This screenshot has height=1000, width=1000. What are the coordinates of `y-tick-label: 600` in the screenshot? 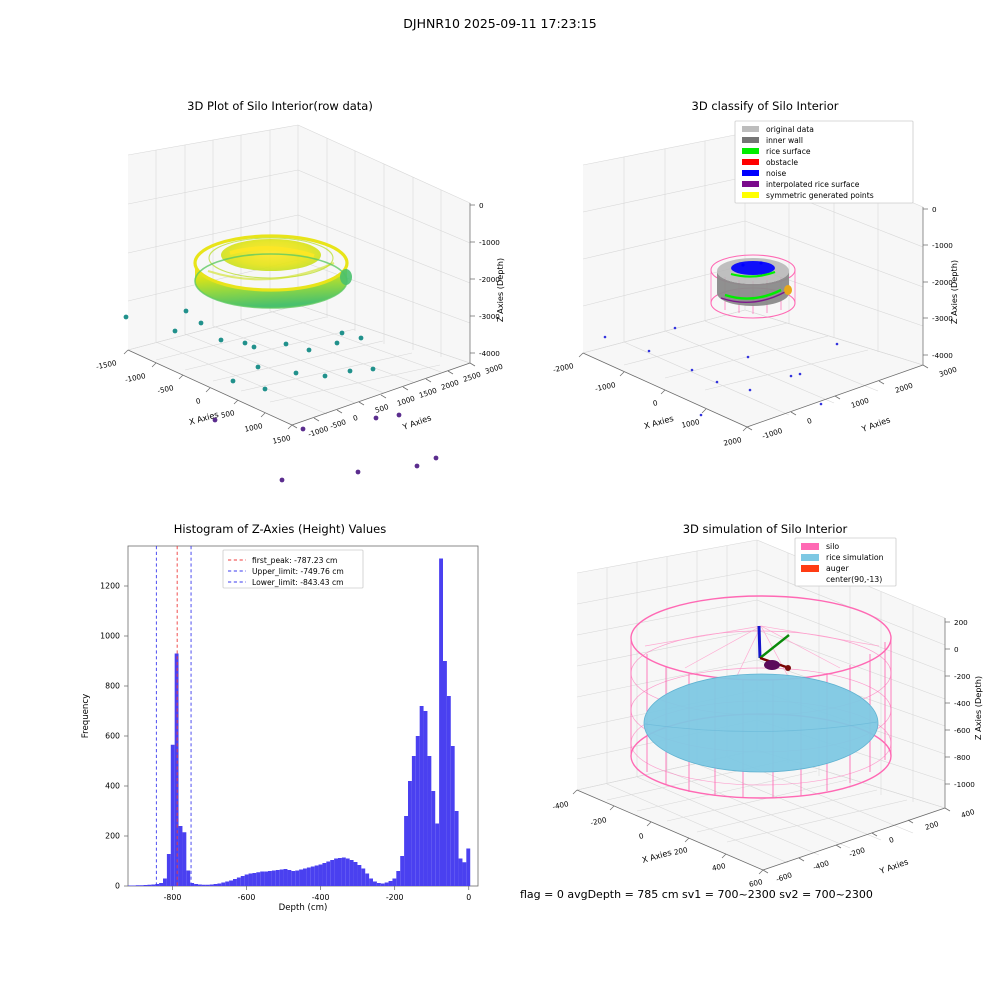 It's located at (112, 736).